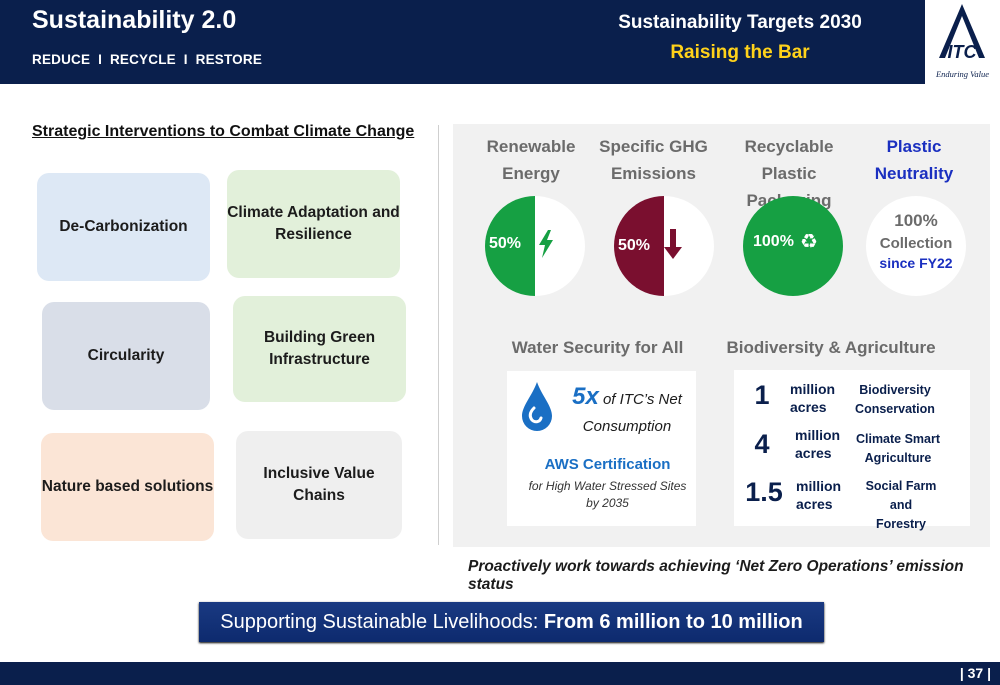 Image resolution: width=1000 pixels, height=685 pixels. What do you see at coordinates (653, 146) in the screenshot?
I see `title-line: Specific GHG` at bounding box center [653, 146].